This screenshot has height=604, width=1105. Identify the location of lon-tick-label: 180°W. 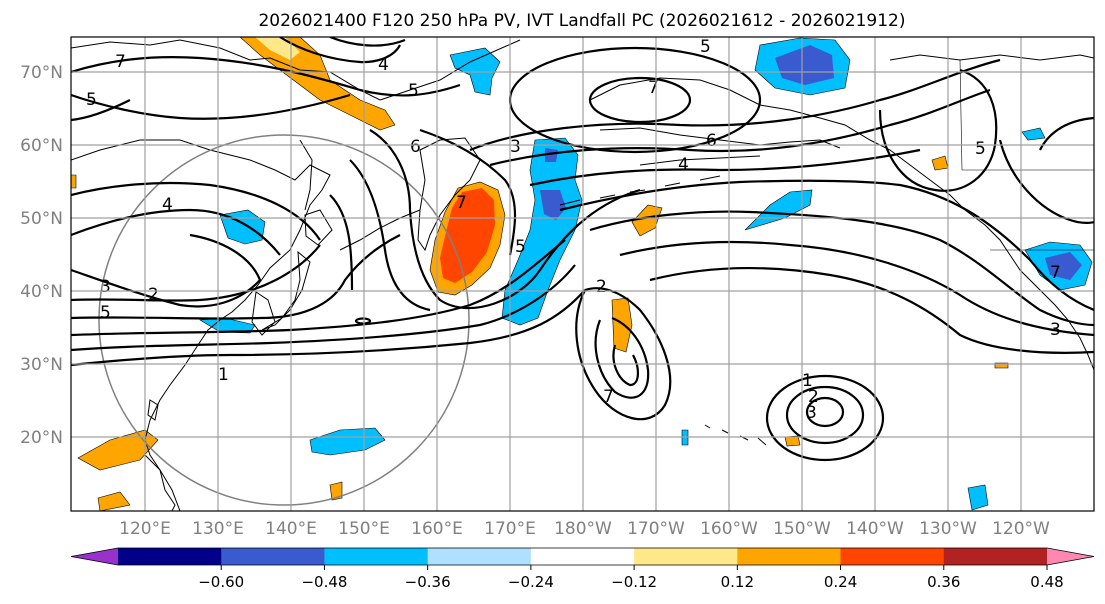
(583, 529).